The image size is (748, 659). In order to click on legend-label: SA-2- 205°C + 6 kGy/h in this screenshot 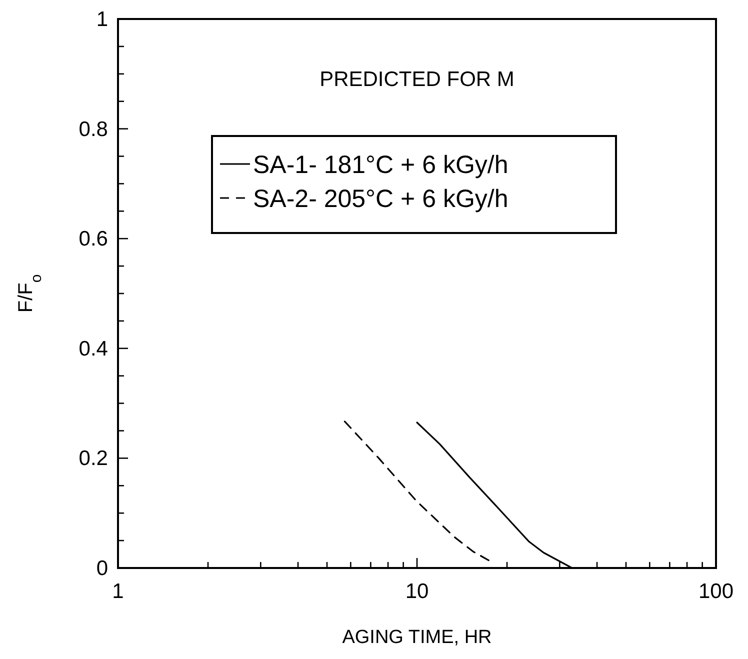, I will do `click(380, 199)`.